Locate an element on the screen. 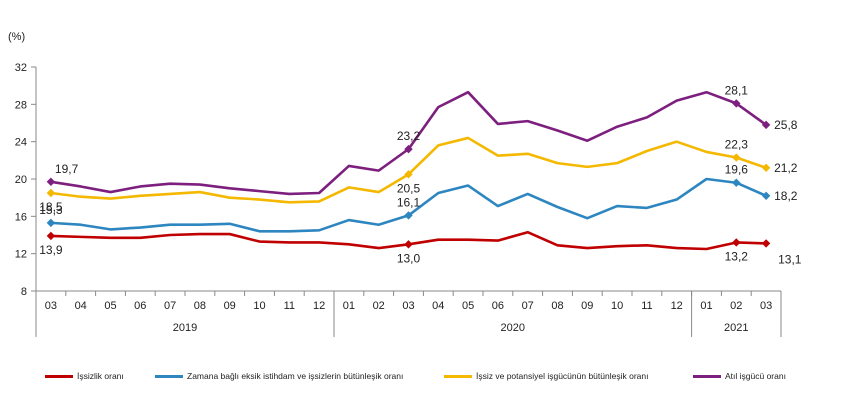 The image size is (850, 419). y-tick-label: 24 is located at coordinates (21, 143).